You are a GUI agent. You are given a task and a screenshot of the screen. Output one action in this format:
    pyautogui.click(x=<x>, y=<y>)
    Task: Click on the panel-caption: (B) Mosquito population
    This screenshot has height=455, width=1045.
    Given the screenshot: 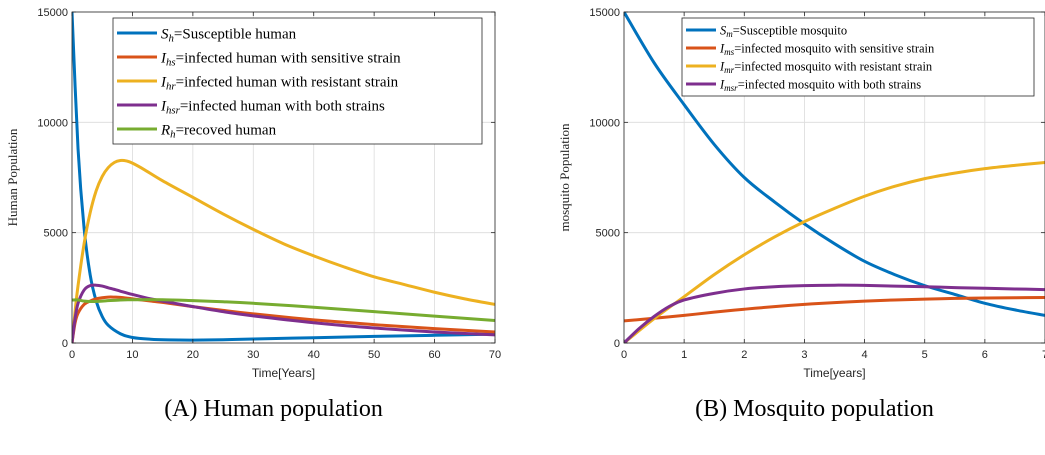 What is the action you would take?
    pyautogui.click(x=814, y=409)
    